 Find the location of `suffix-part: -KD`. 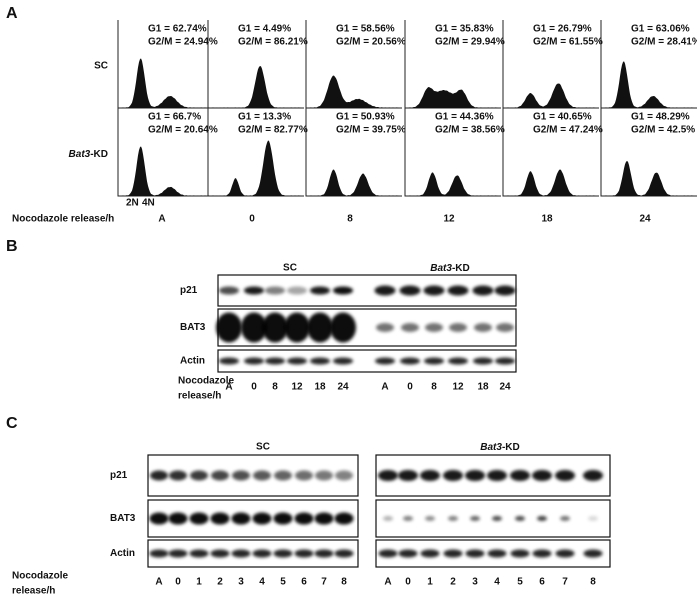

suffix-part: -KD is located at coordinates (511, 447).